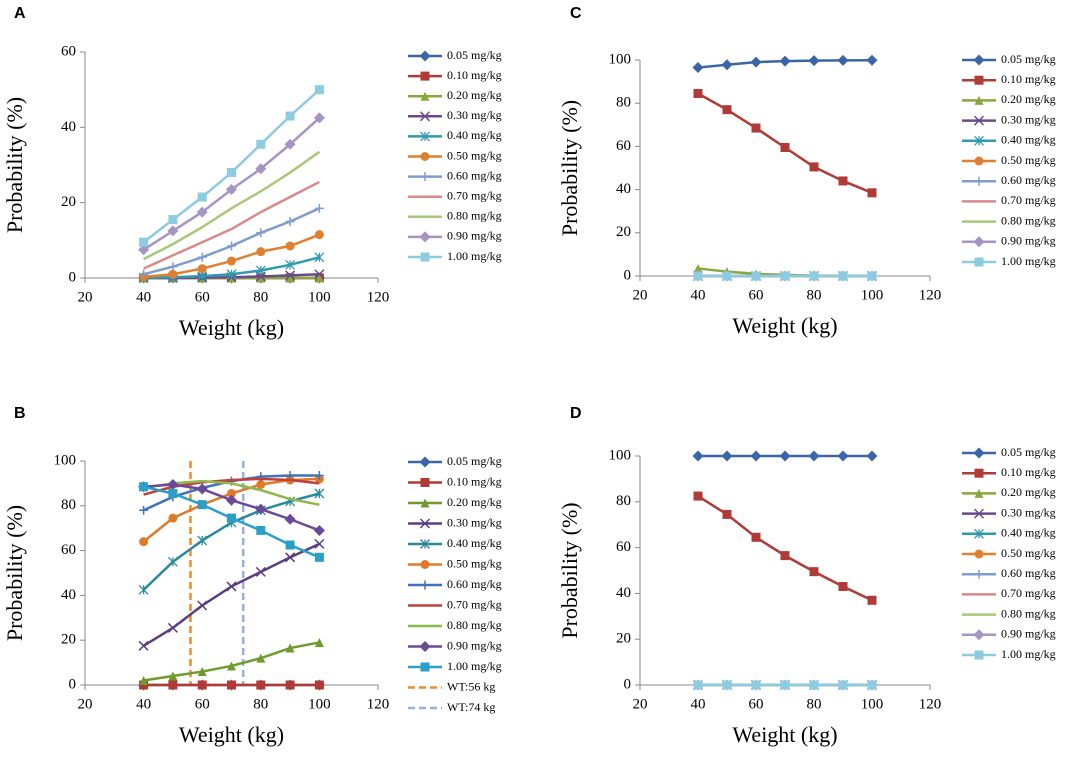 Image resolution: width=1065 pixels, height=765 pixels. What do you see at coordinates (474, 604) in the screenshot?
I see `legend-label: 0.70 mg/kg` at bounding box center [474, 604].